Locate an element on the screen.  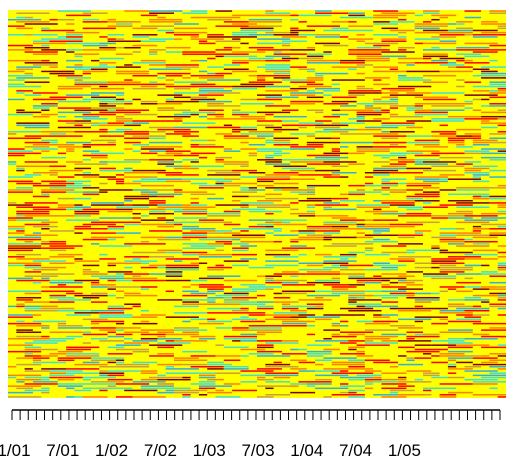
x-axis is located at coordinates (256, 414).